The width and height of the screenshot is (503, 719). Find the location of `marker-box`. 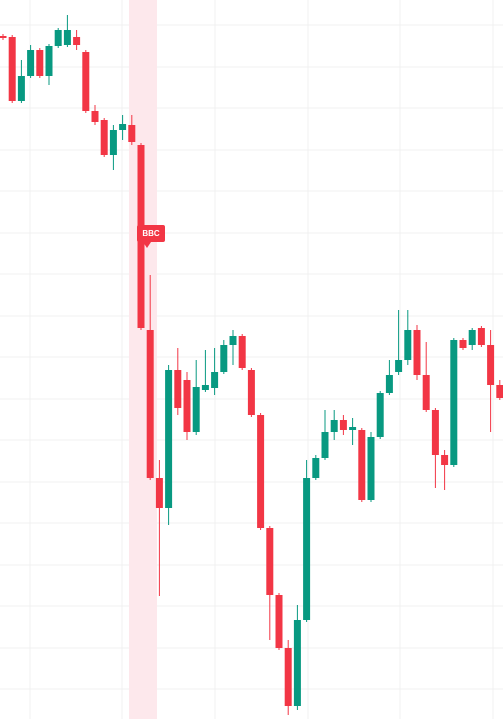

marker-box is located at coordinates (151, 233).